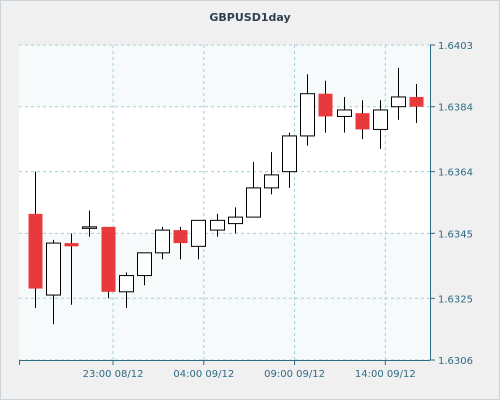 This screenshot has height=400, width=500. I want to click on y-tick-label: 1.6384, so click(455, 108).